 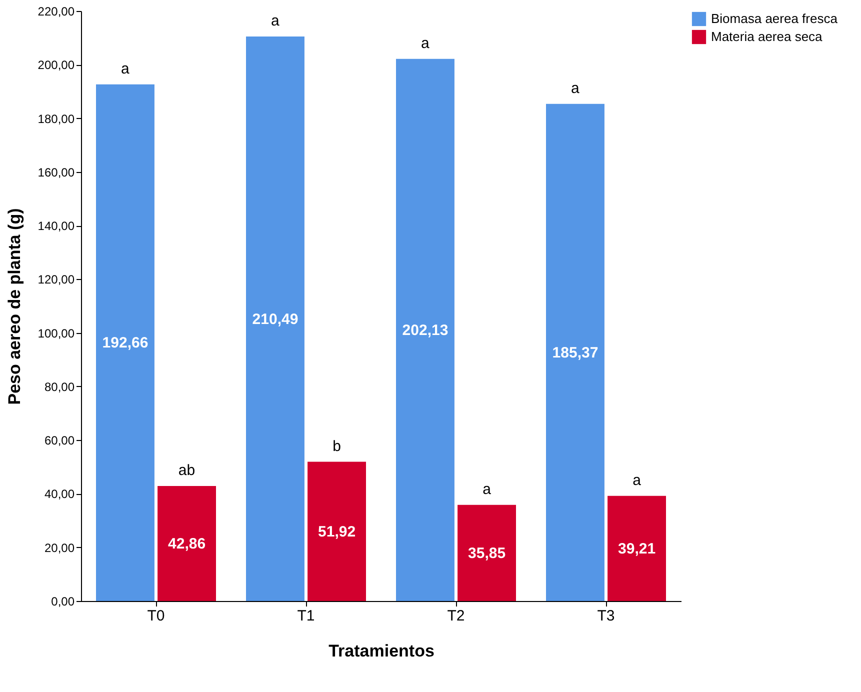 I want to click on data-label: 192,66, so click(x=125, y=343).